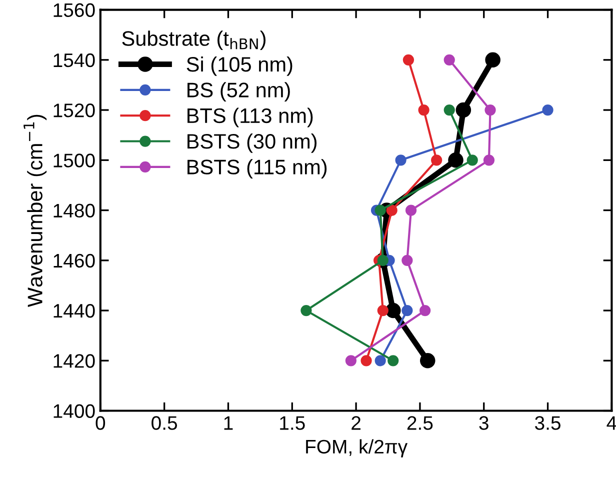  What do you see at coordinates (165, 423) in the screenshot?
I see `x-tick-label: 0.5` at bounding box center [165, 423].